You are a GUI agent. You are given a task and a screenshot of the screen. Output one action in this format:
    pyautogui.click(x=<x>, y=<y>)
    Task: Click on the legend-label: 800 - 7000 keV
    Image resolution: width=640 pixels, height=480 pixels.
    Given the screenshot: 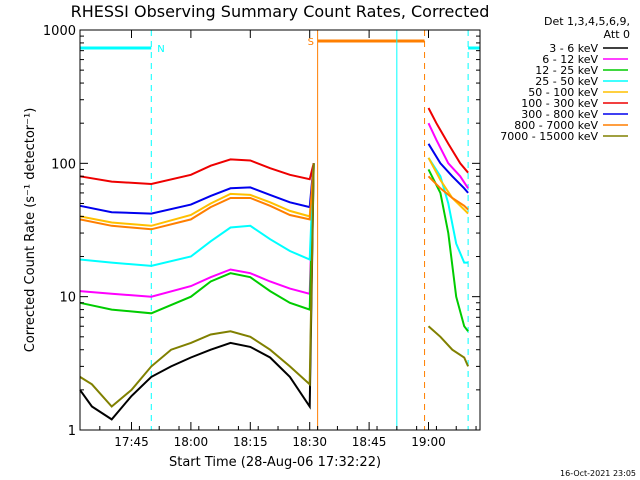 What is the action you would take?
    pyautogui.click(x=556, y=125)
    